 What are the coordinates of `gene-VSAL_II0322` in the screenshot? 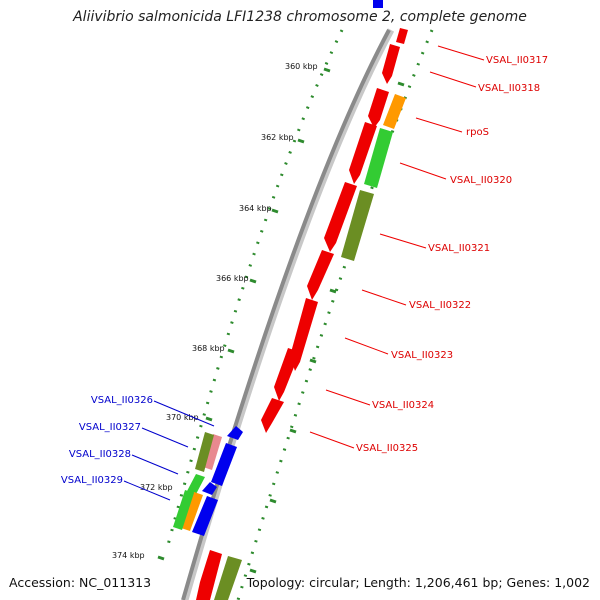 It's located at (320, 275).